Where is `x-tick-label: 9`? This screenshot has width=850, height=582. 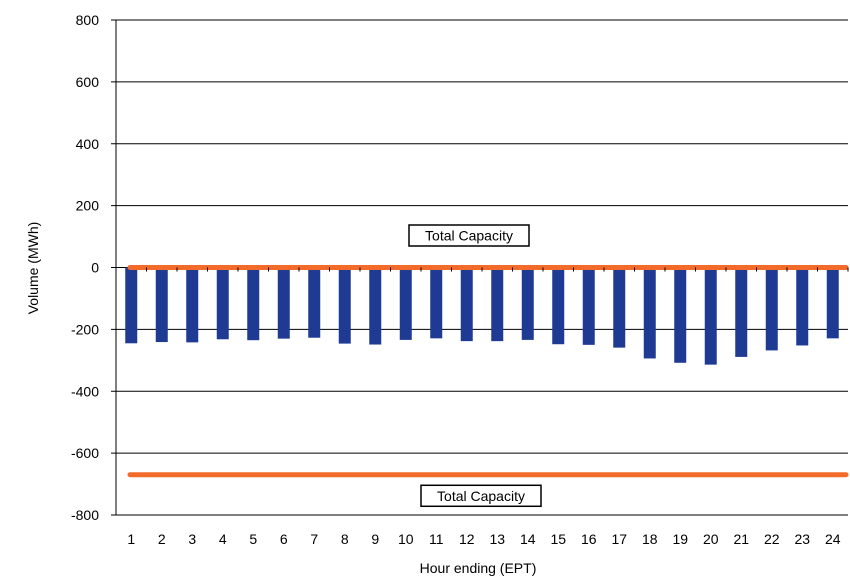 x-tick-label: 9 is located at coordinates (375, 539).